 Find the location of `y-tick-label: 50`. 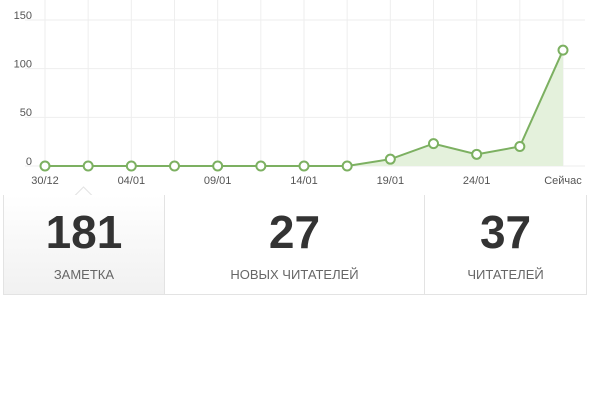

y-tick-label: 50 is located at coordinates (26, 113).